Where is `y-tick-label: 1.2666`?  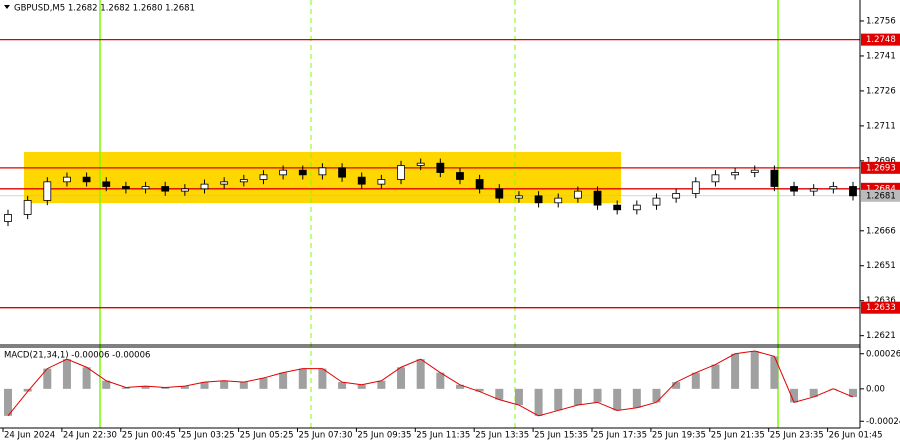 y-tick-label: 1.2666 is located at coordinates (881, 231).